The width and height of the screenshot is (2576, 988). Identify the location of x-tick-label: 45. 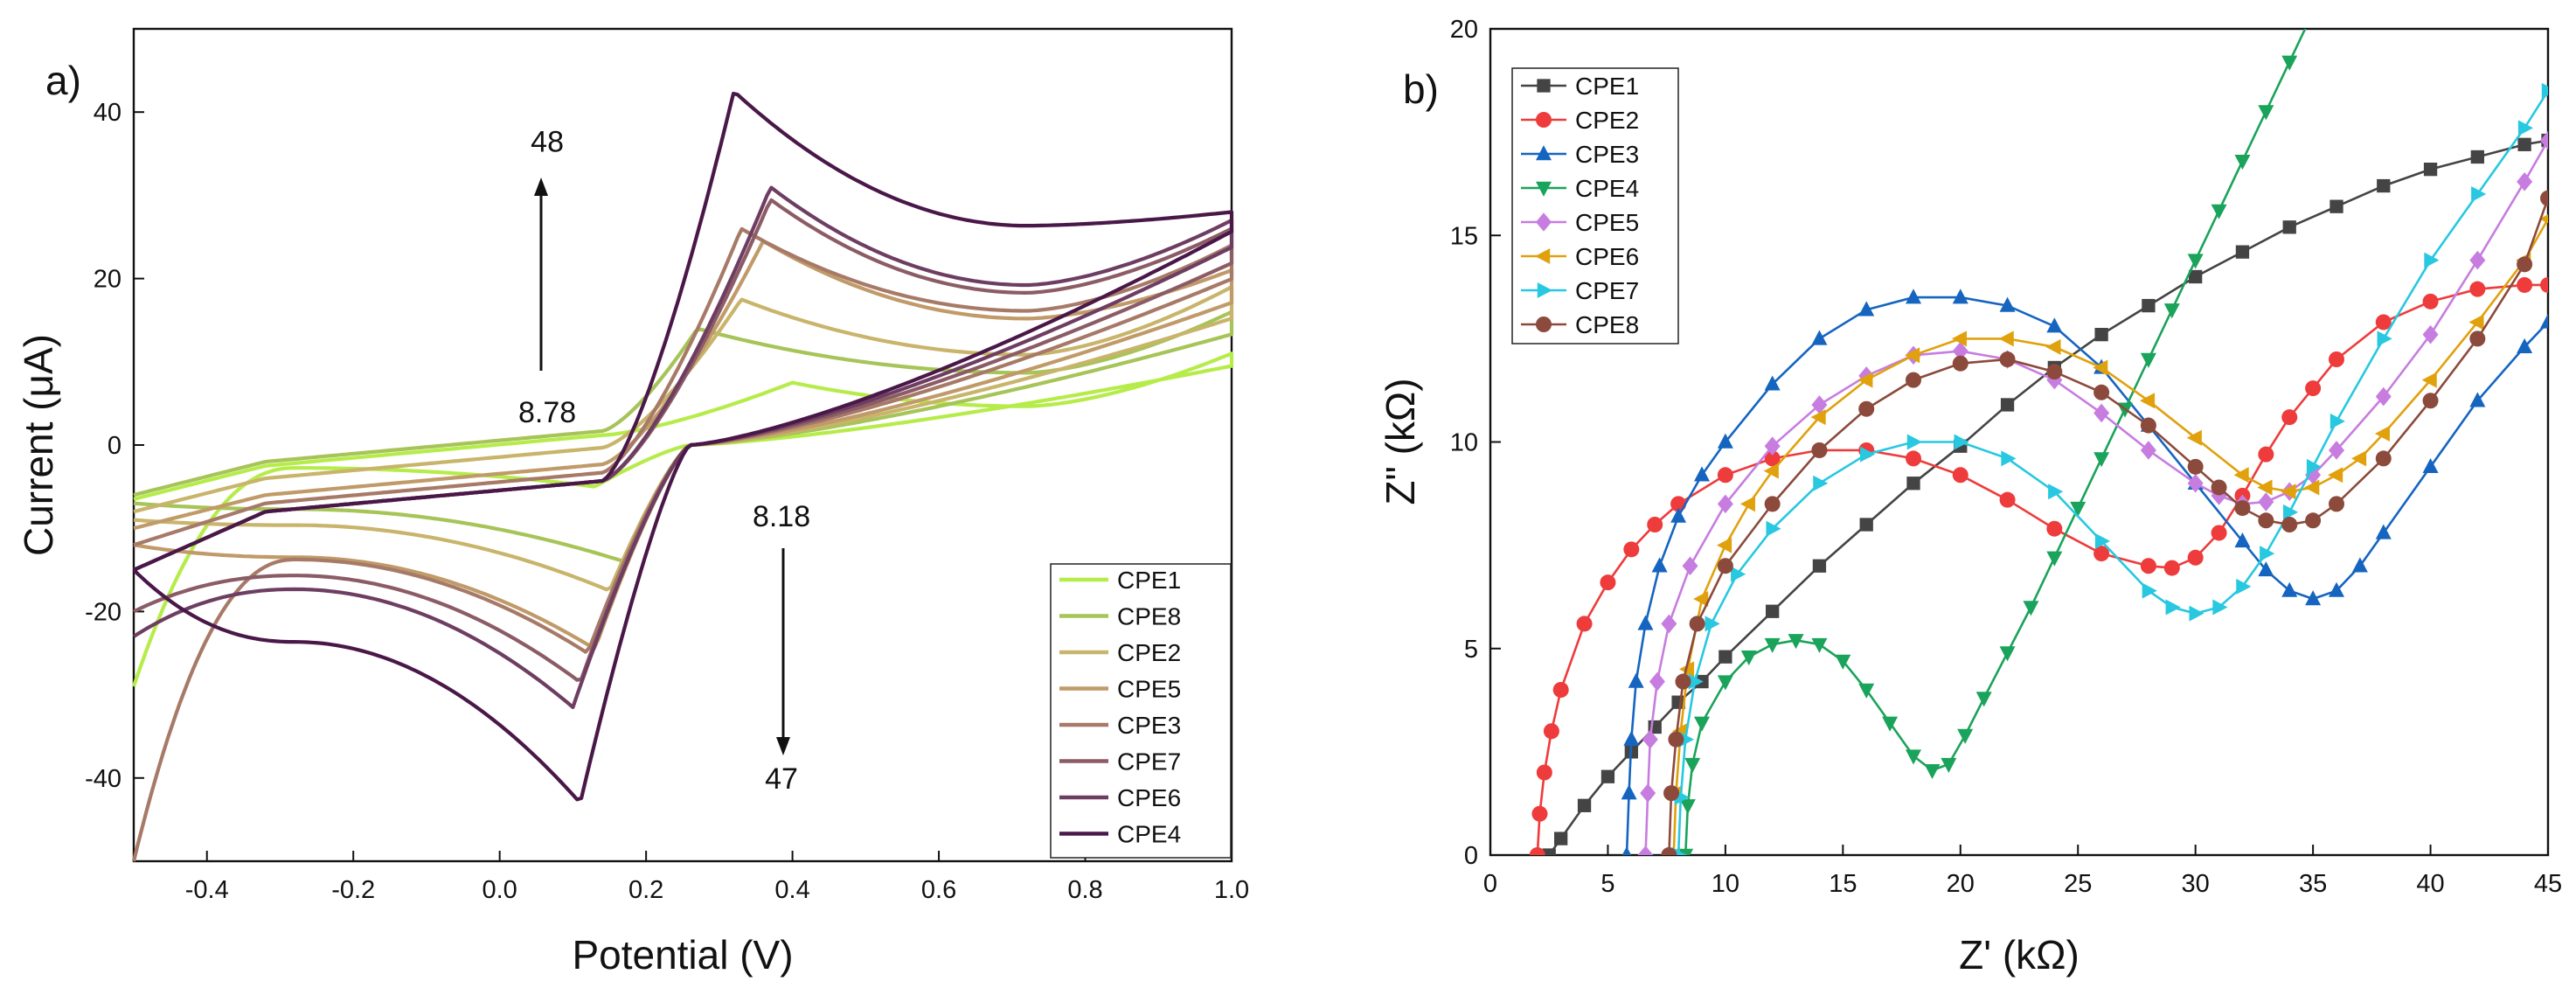
(2548, 884).